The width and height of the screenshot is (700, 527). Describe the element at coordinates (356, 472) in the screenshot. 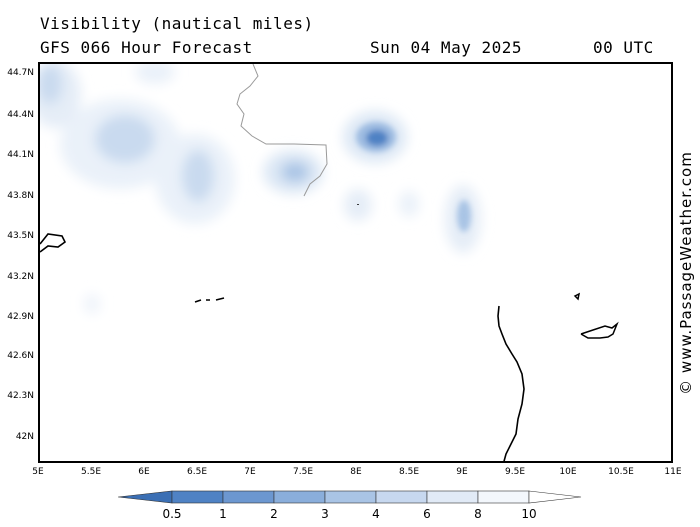

I see `lon-label: 8E` at that location.